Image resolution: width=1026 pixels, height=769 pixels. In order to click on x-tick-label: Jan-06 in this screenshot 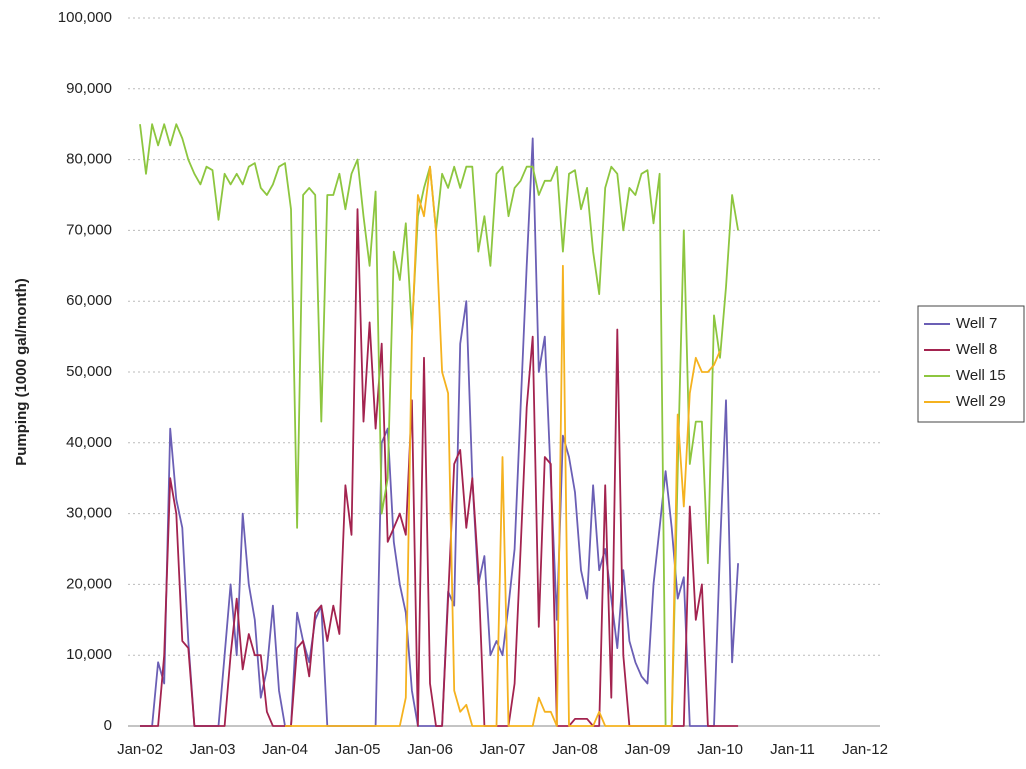, I will do `click(430, 749)`.